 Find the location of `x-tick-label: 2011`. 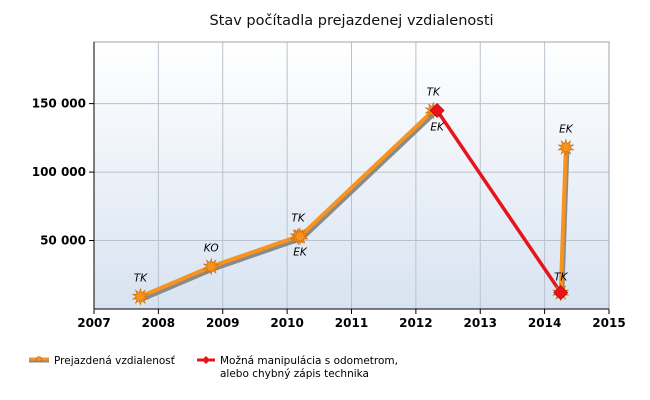

x-tick-label: 2011 is located at coordinates (351, 323).